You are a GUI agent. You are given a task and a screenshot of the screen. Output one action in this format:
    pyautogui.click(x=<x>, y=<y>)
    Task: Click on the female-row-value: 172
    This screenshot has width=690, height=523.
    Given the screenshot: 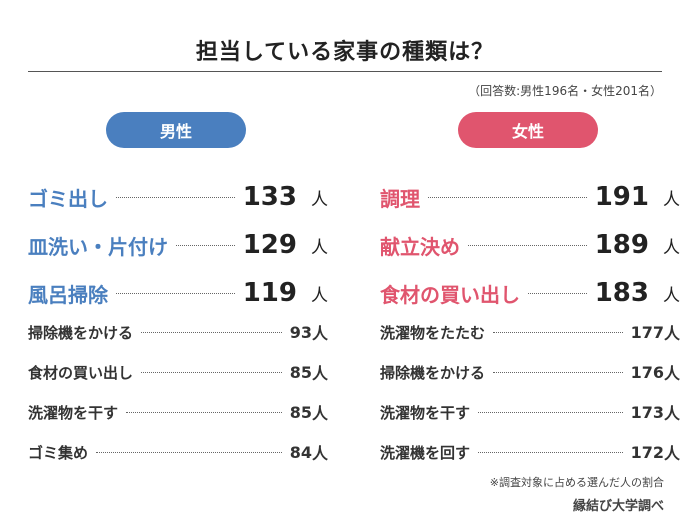 What is the action you would take?
    pyautogui.click(x=647, y=452)
    